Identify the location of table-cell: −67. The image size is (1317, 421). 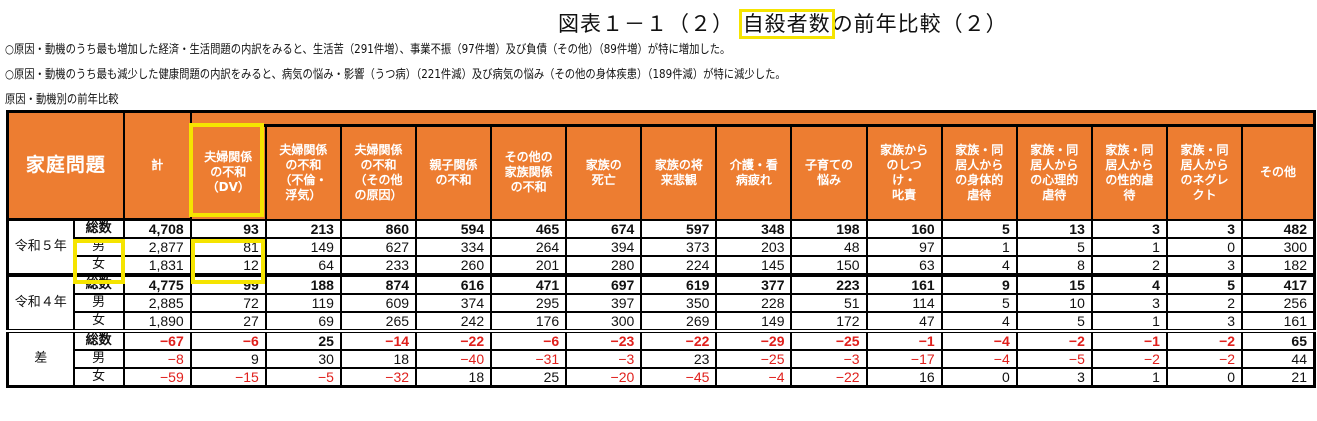
(157, 340).